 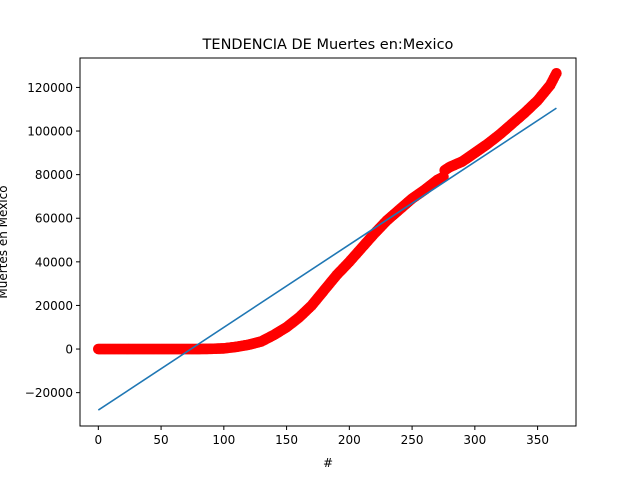 I want to click on x-axis-label: #, so click(x=328, y=463).